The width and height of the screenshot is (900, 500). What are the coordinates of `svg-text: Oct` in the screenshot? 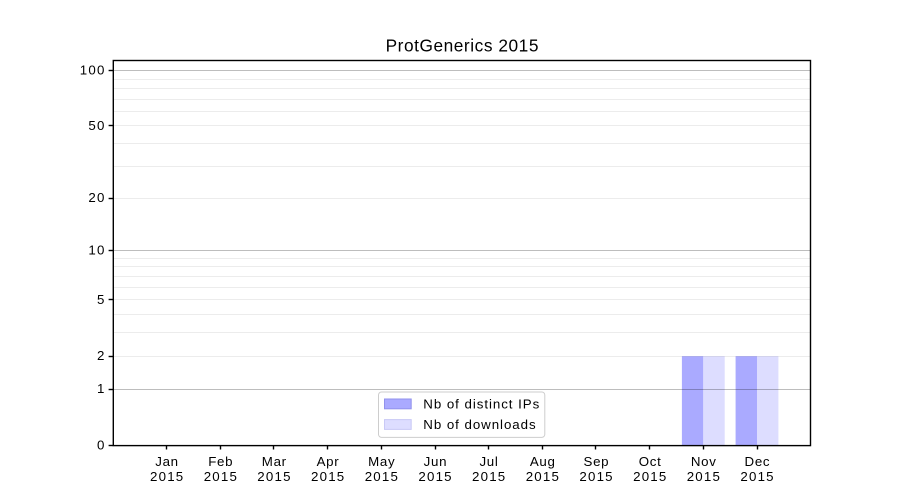 It's located at (650, 461).